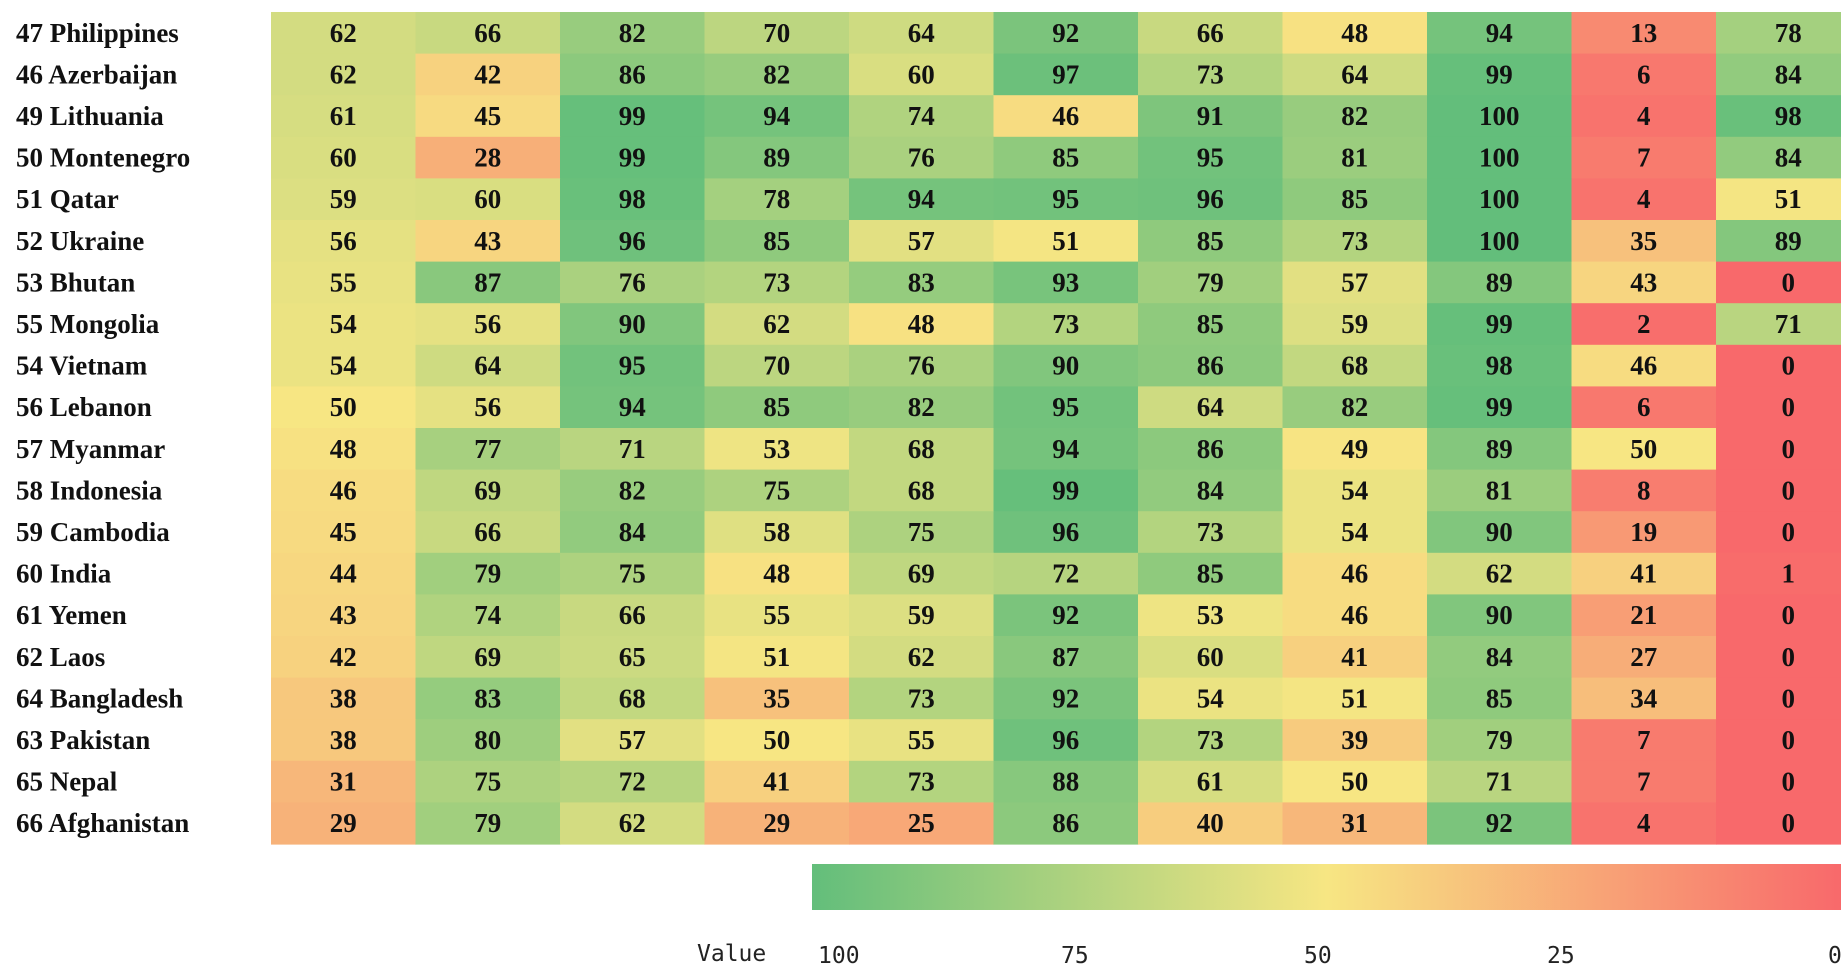 The image size is (1841, 971). Describe the element at coordinates (1329, 956) in the screenshot. I see `legend-ticks: 100 75 50 25 0` at that location.